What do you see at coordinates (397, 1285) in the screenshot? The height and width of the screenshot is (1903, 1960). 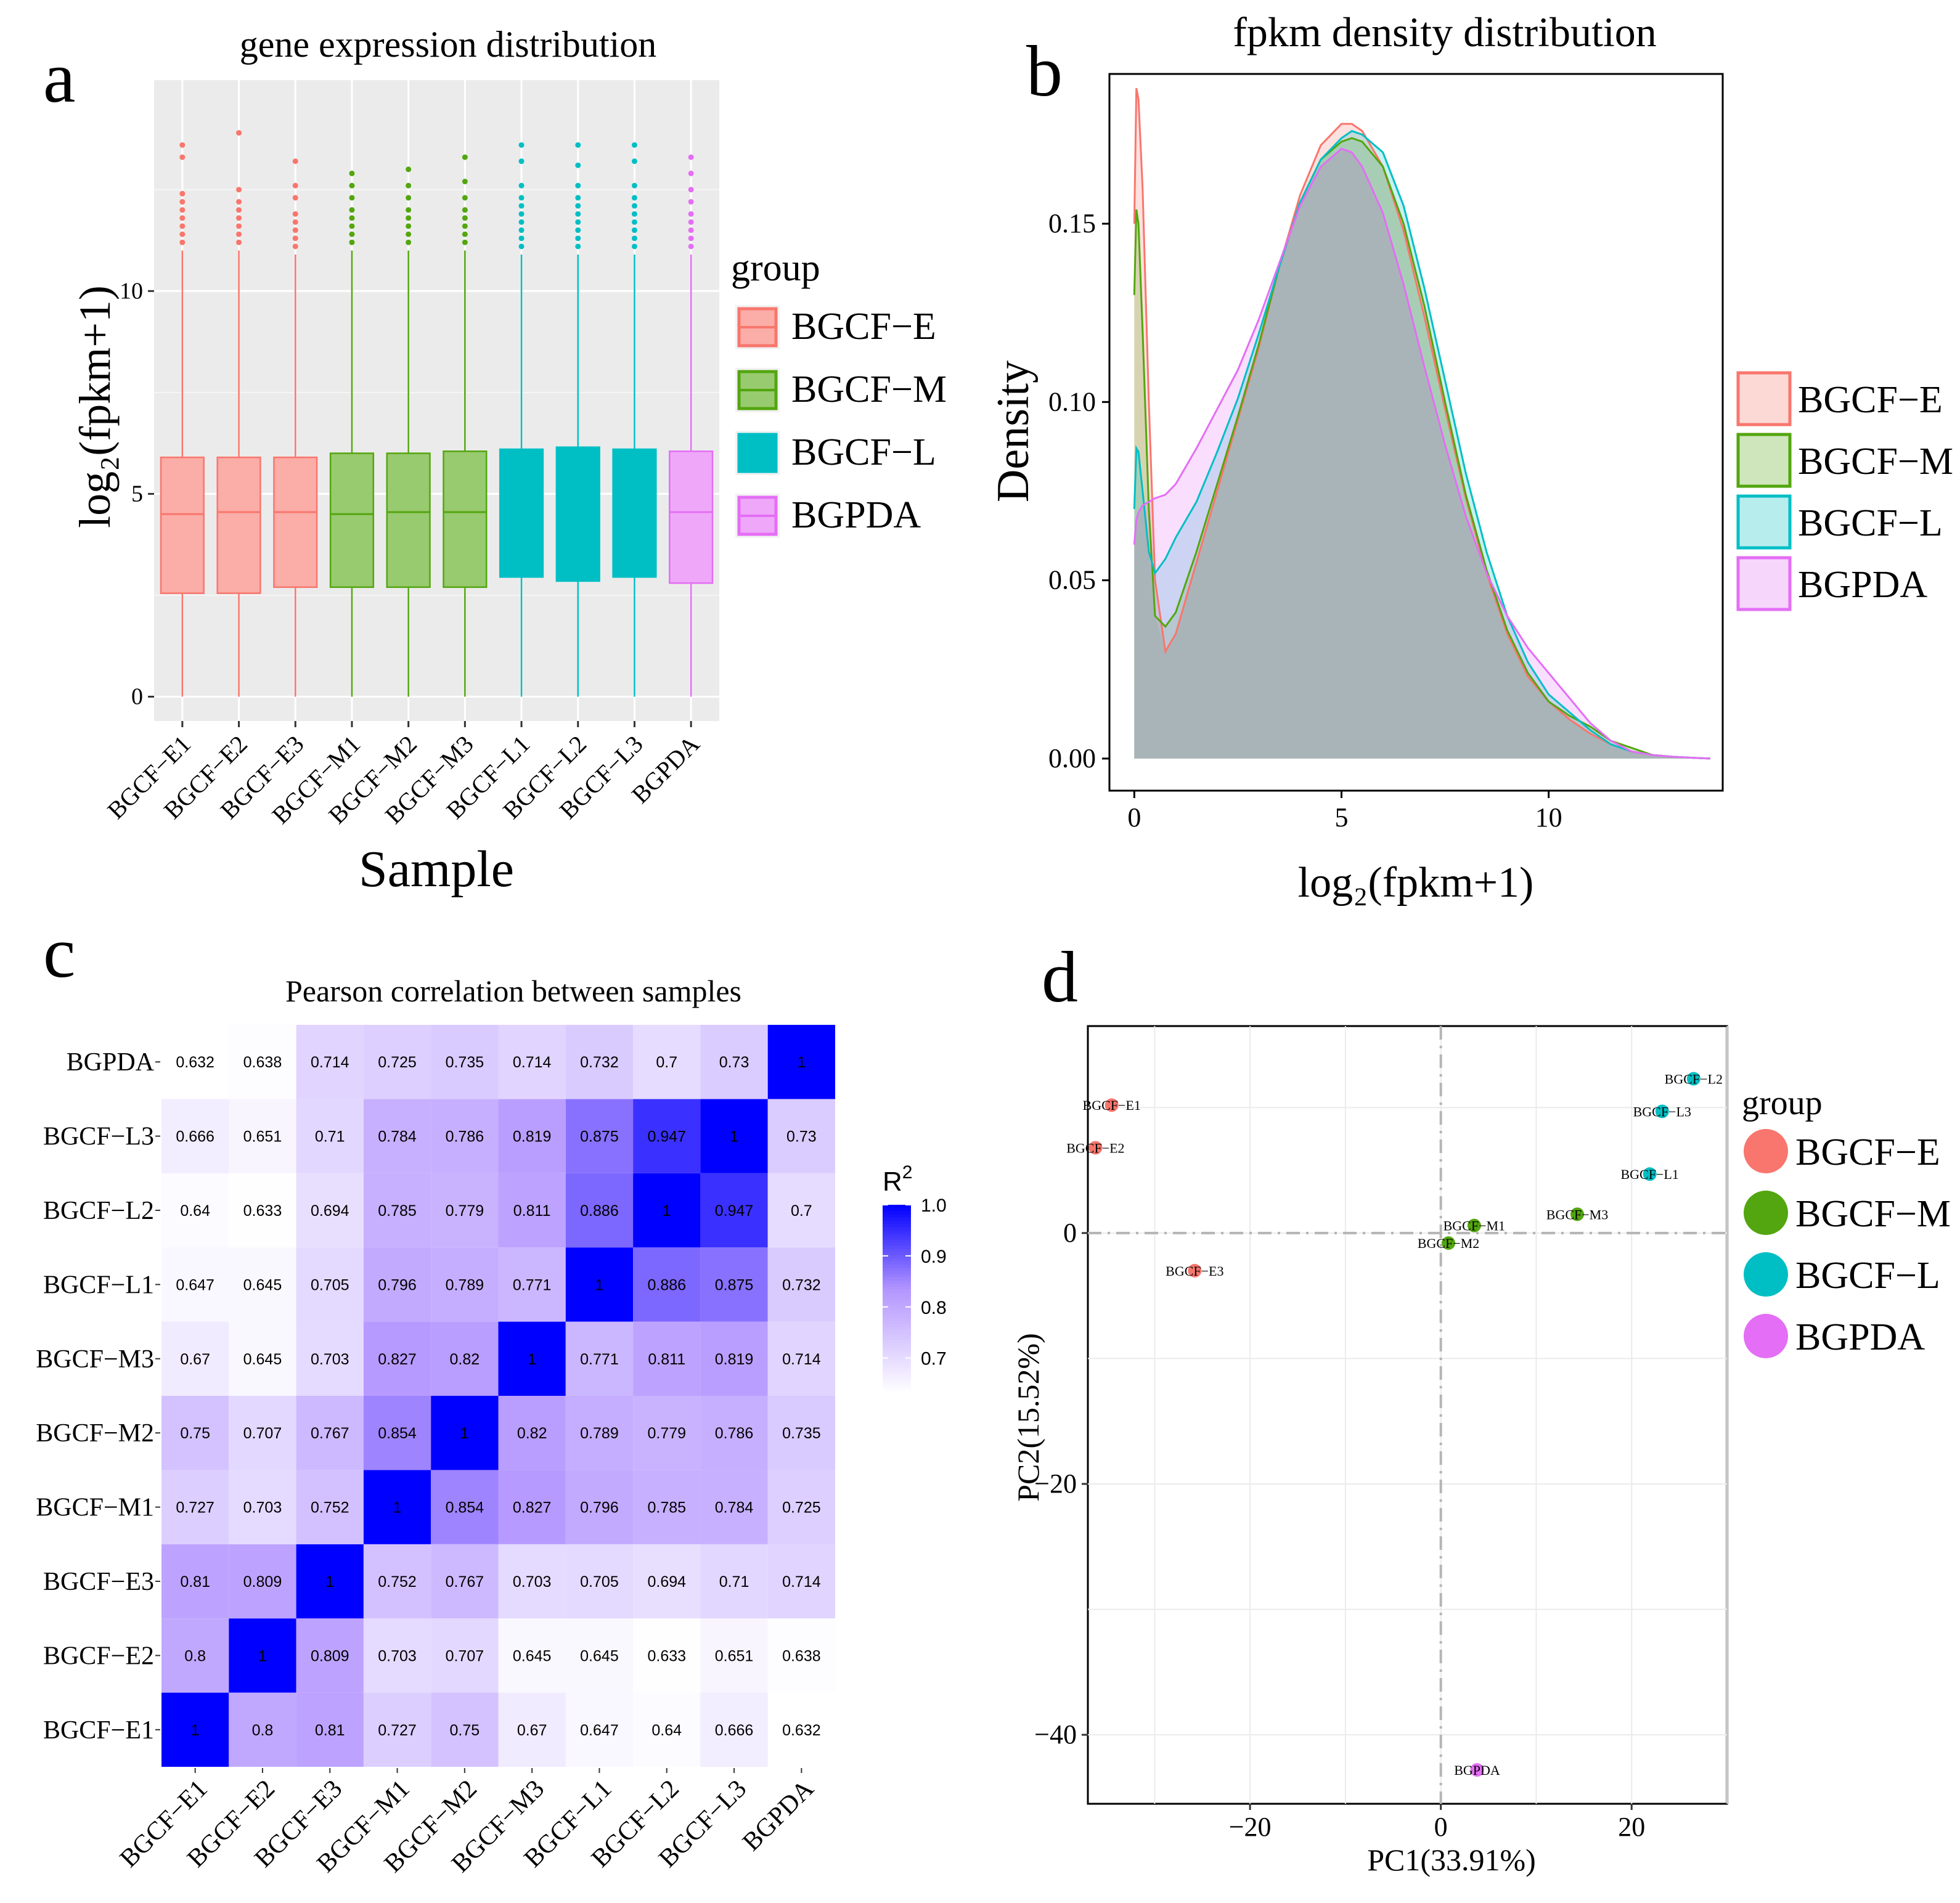 I see `heatmap-cell-value: 0.796` at bounding box center [397, 1285].